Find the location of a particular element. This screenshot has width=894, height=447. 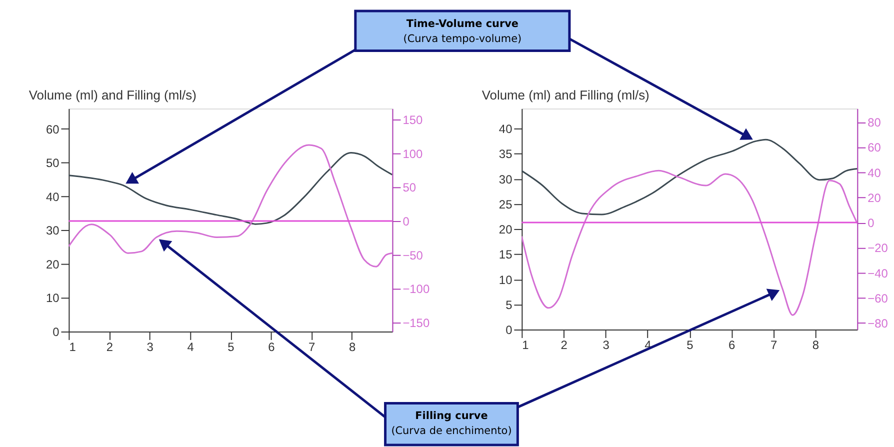

y2-tick-label: −150 is located at coordinates (416, 323).